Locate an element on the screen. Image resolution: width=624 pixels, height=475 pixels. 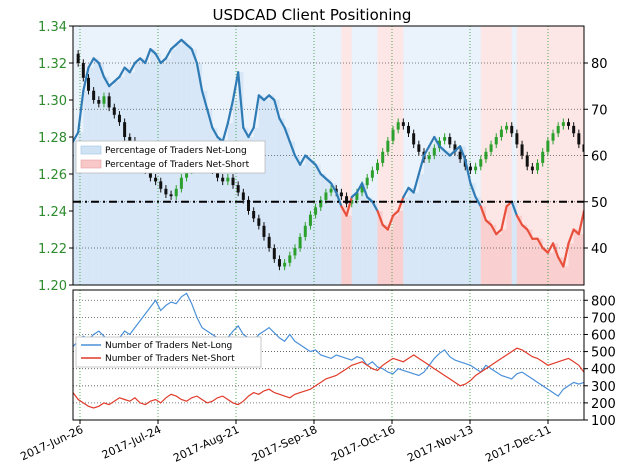
left-tick-label: 1.22 is located at coordinates (52, 249).